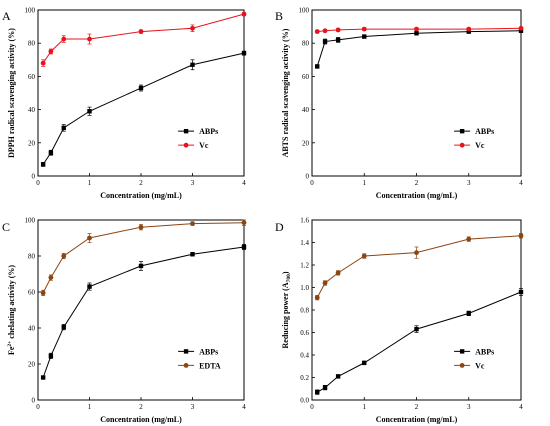  Describe the element at coordinates (141, 93) in the screenshot. I see `plot-frame` at that location.